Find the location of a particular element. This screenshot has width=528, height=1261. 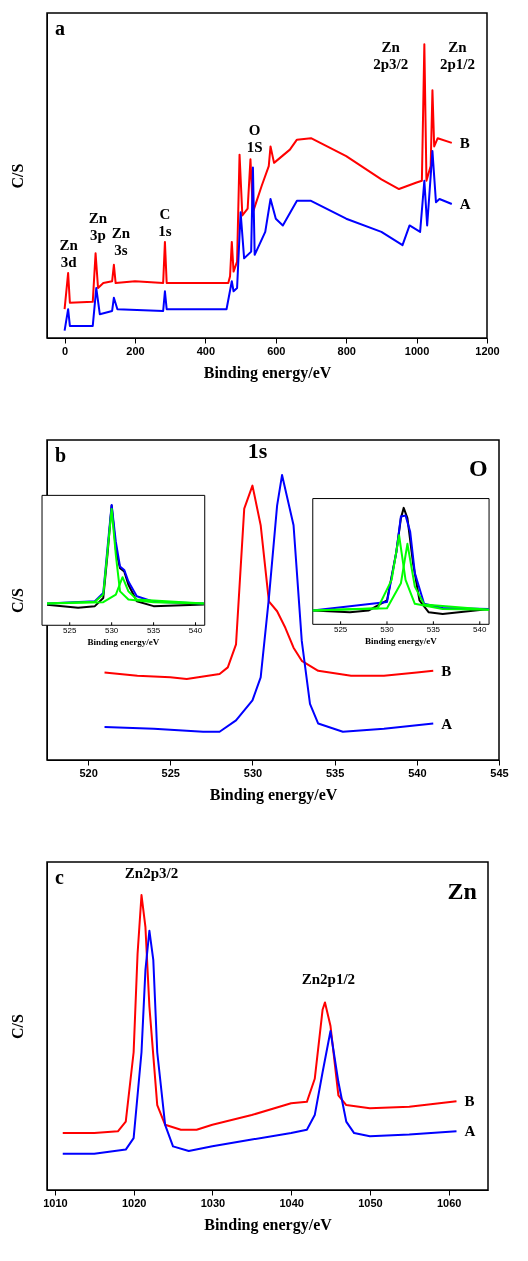

x-tick-label: 1000 is located at coordinates (417, 350).